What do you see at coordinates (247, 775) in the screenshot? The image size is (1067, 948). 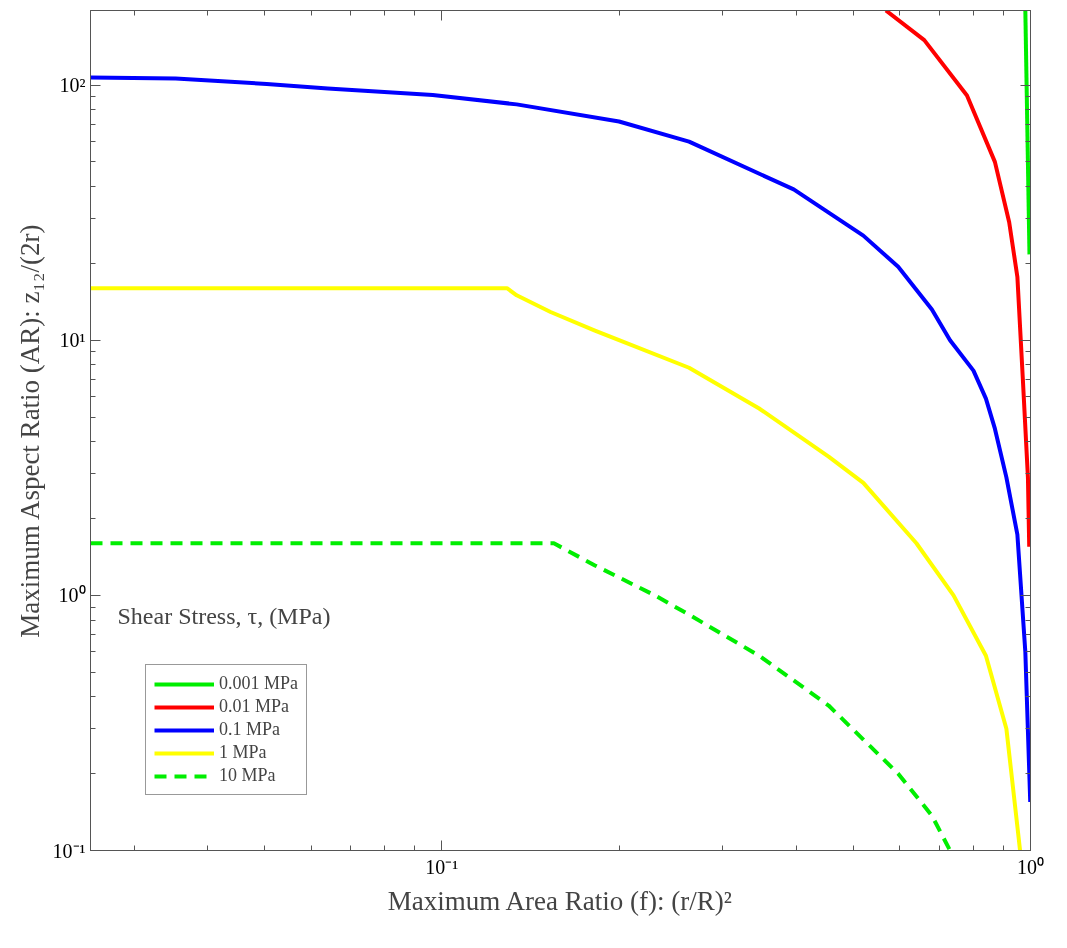 I see `legend-label: 10 MPa` at bounding box center [247, 775].